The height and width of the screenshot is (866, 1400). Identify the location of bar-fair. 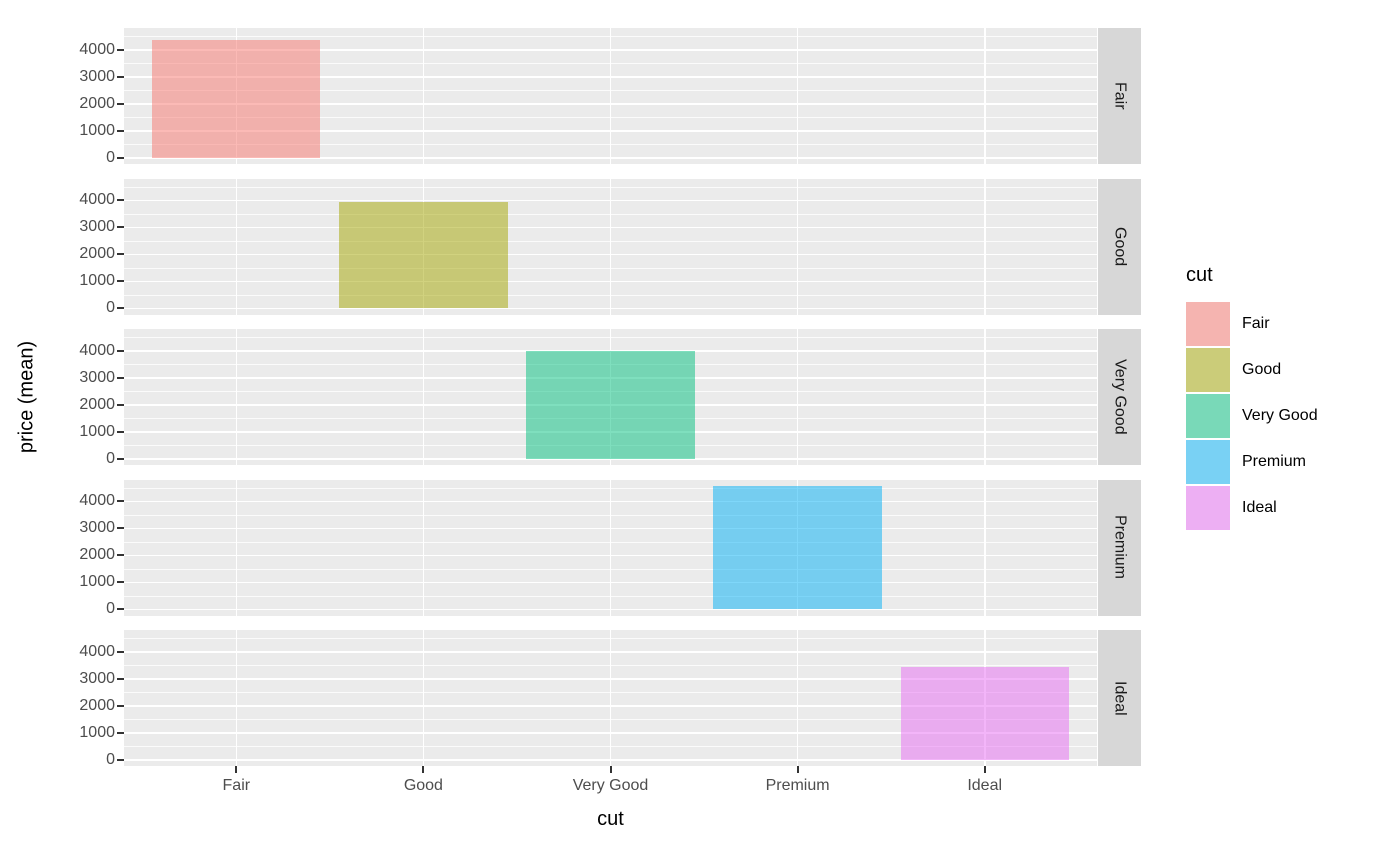
(236, 99).